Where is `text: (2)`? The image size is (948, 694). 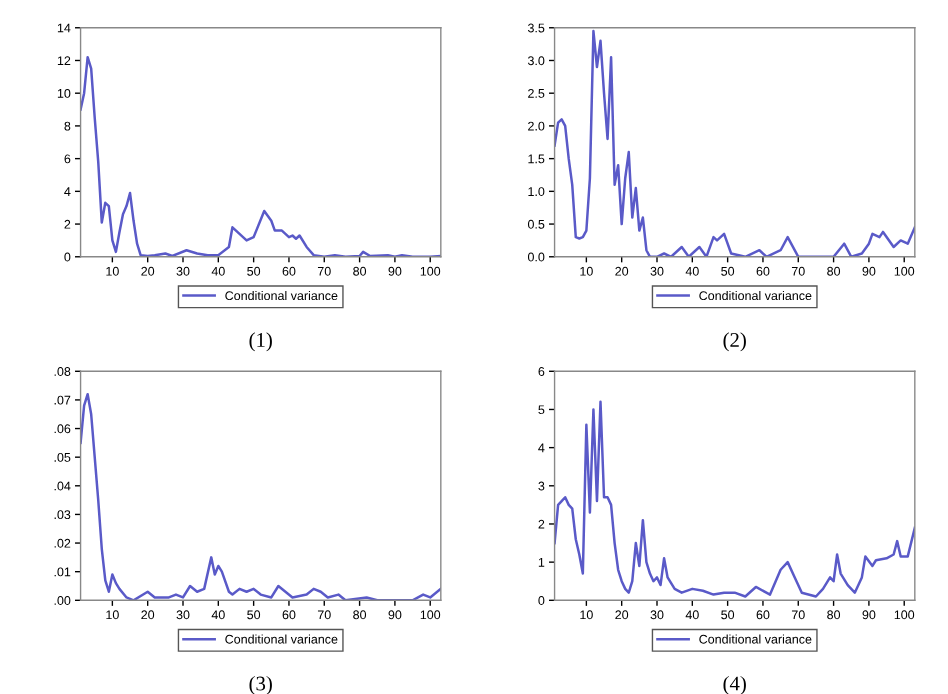
text: (2) is located at coordinates (734, 342).